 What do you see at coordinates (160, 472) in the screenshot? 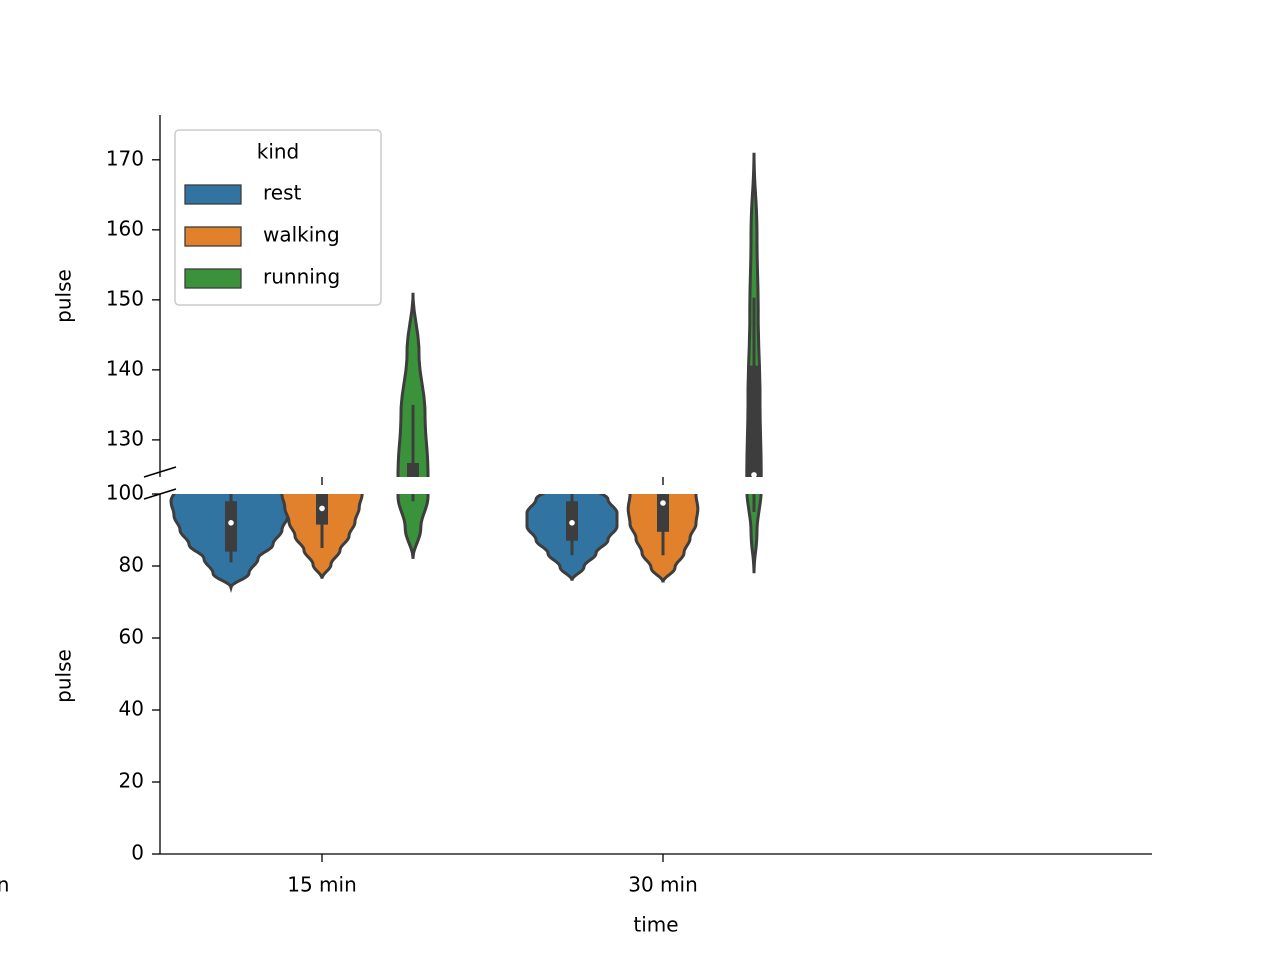
I see `break-mark` at bounding box center [160, 472].